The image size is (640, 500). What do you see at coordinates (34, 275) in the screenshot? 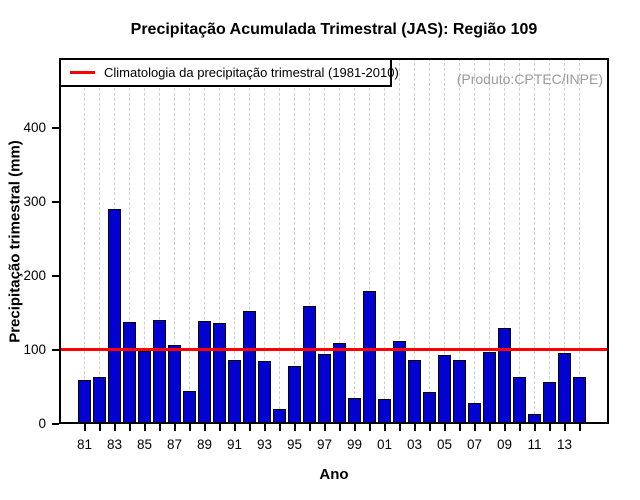
I see `y-tick-label-200: 200` at bounding box center [34, 275].